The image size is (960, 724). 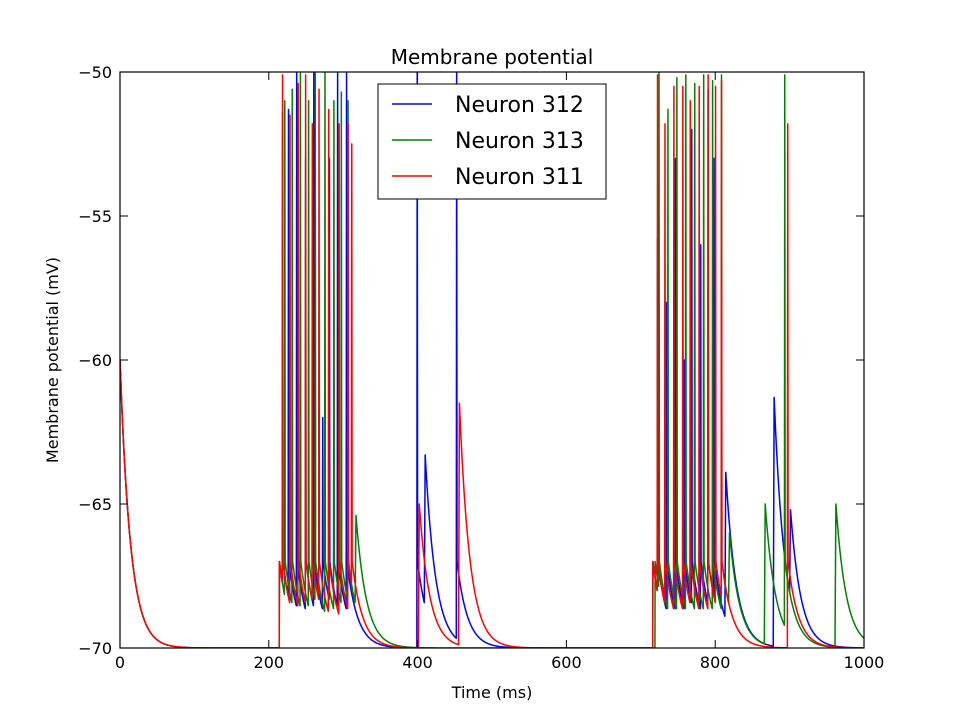 I want to click on y-tick-label: −55, so click(x=95, y=216).